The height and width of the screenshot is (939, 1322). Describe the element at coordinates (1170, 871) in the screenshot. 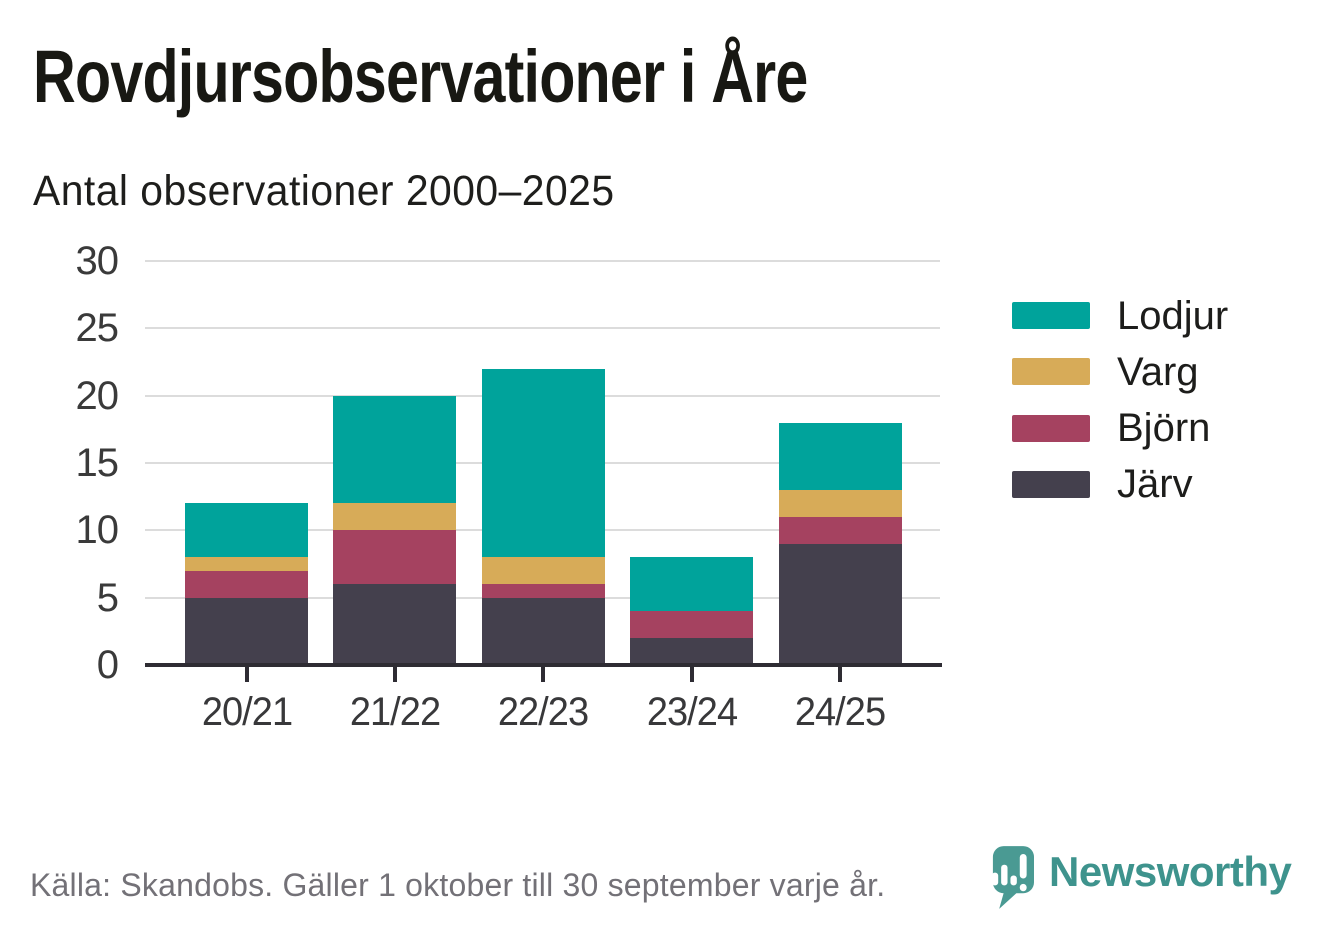

I see `brand-wordmark: Newsworthy` at that location.